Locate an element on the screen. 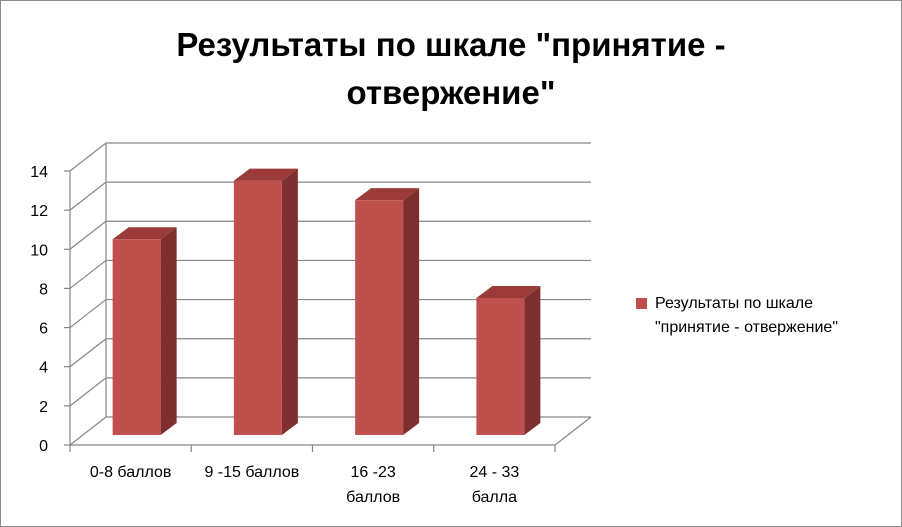 This screenshot has width=902, height=527. x-tick-label: баллов is located at coordinates (373, 497).